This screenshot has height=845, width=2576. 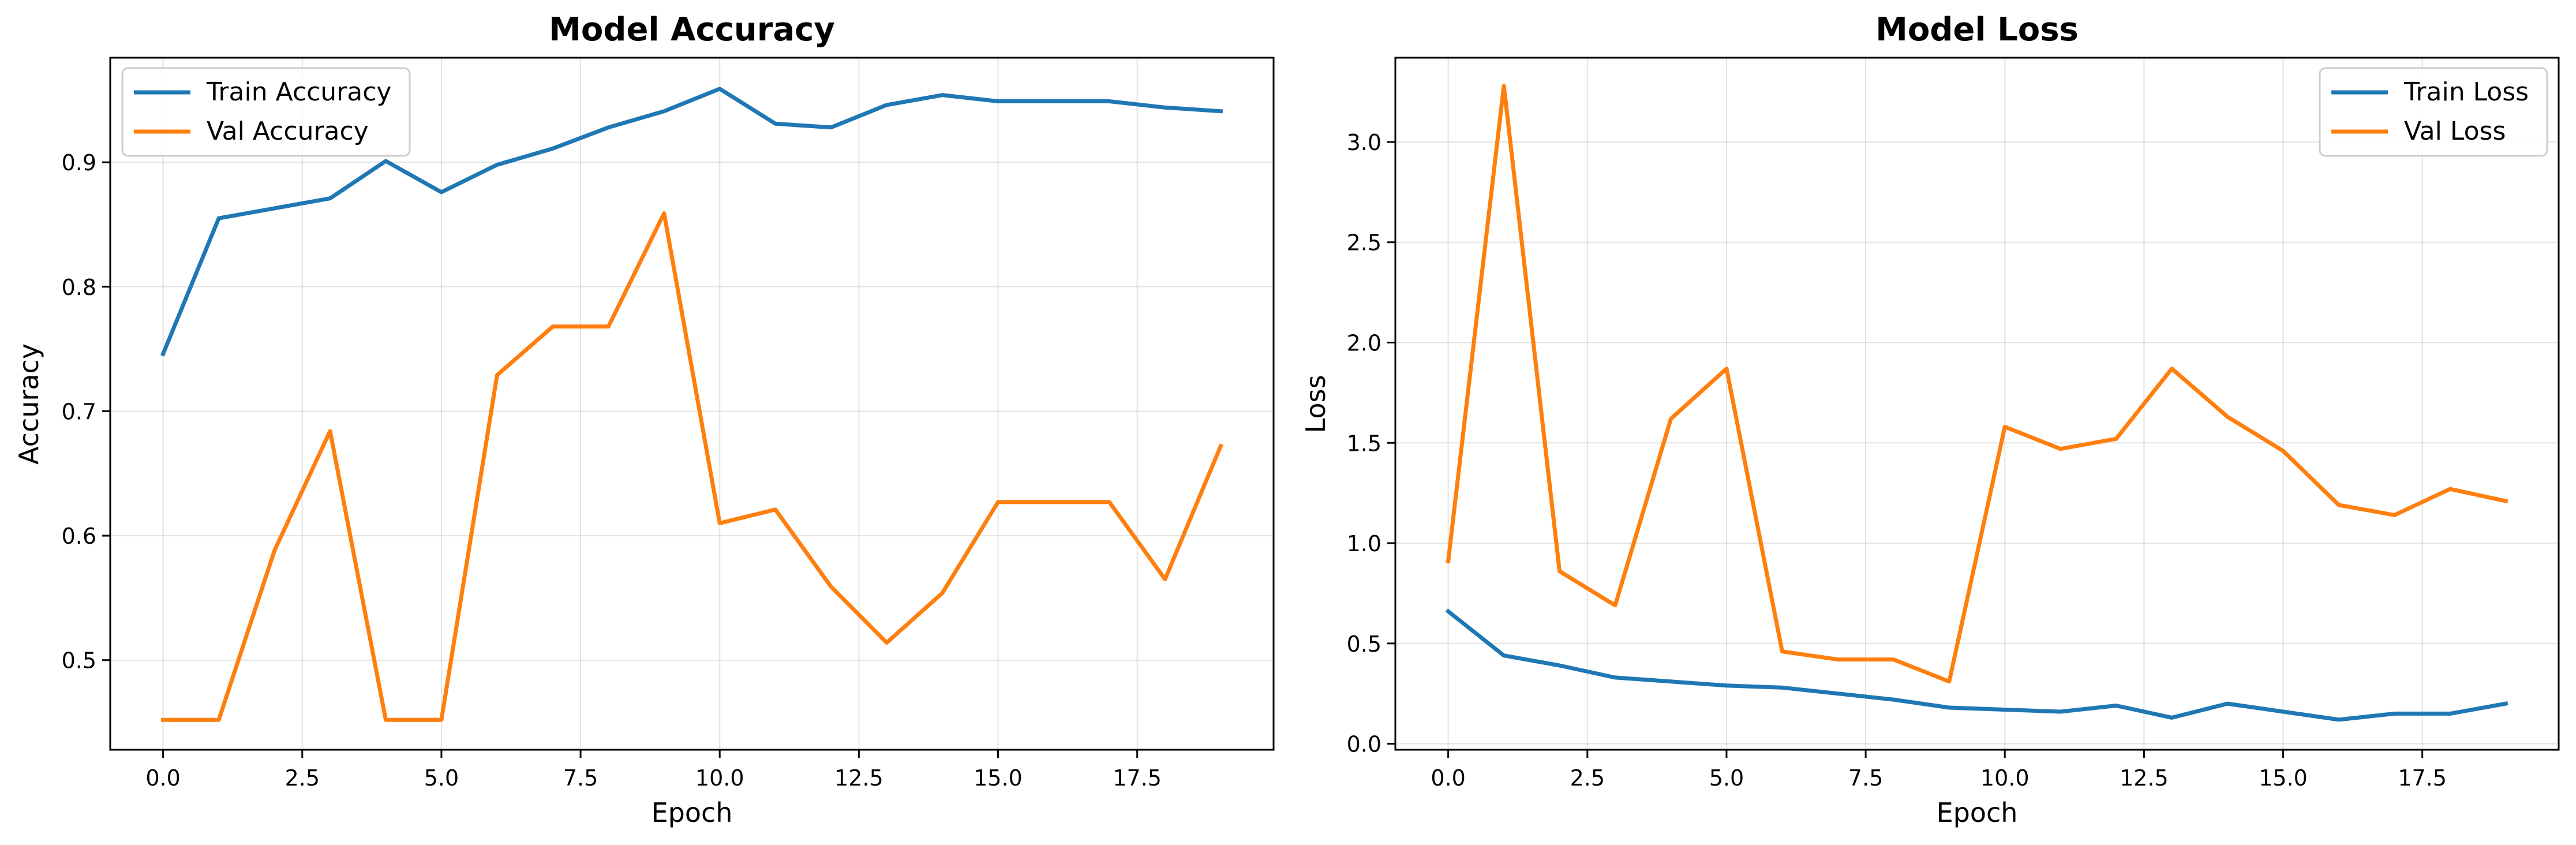 I want to click on loss-chart-title: Model Loss, so click(x=1977, y=29).